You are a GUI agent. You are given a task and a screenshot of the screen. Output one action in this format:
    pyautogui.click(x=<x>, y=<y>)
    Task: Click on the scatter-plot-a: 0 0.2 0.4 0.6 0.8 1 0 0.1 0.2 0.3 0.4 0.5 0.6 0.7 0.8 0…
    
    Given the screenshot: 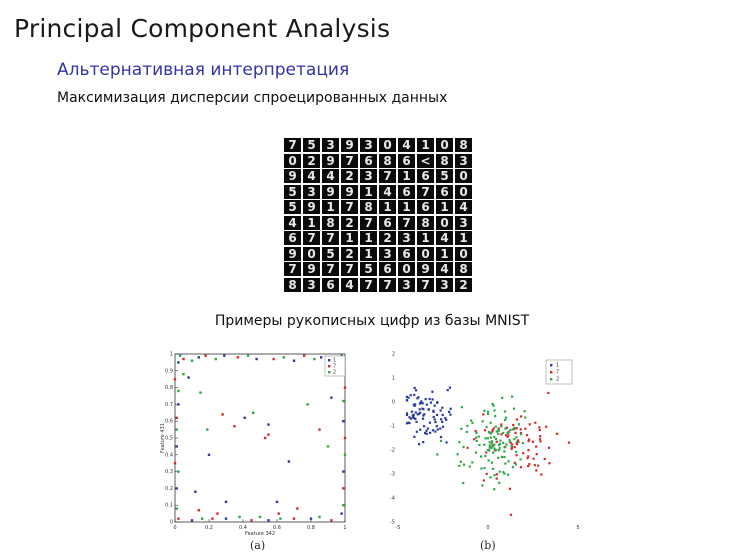 What is the action you would take?
    pyautogui.click(x=253, y=445)
    